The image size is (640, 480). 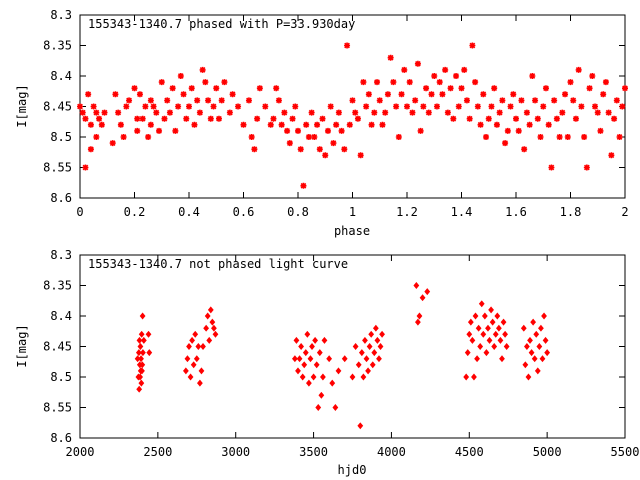 What do you see at coordinates (61, 438) in the screenshot?
I see `unphased-y-tick-label: 8.6` at bounding box center [61, 438].